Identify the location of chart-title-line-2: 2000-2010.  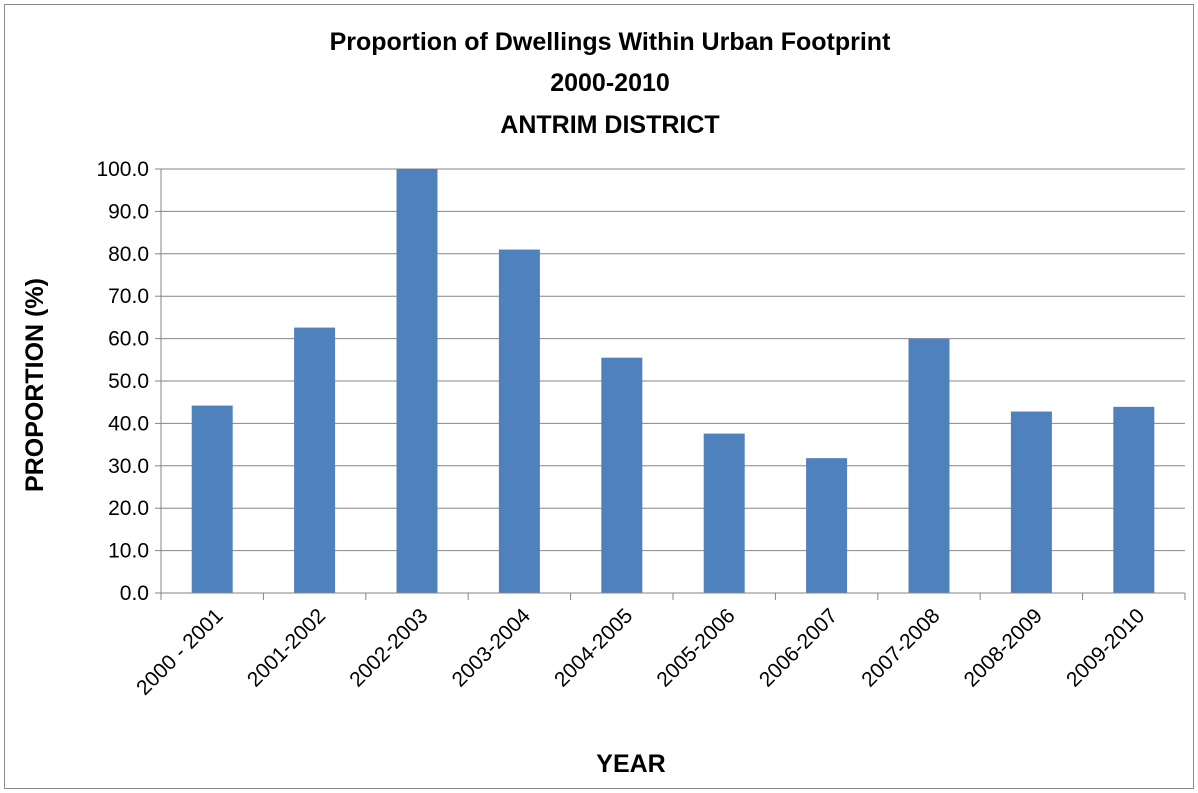
(610, 83).